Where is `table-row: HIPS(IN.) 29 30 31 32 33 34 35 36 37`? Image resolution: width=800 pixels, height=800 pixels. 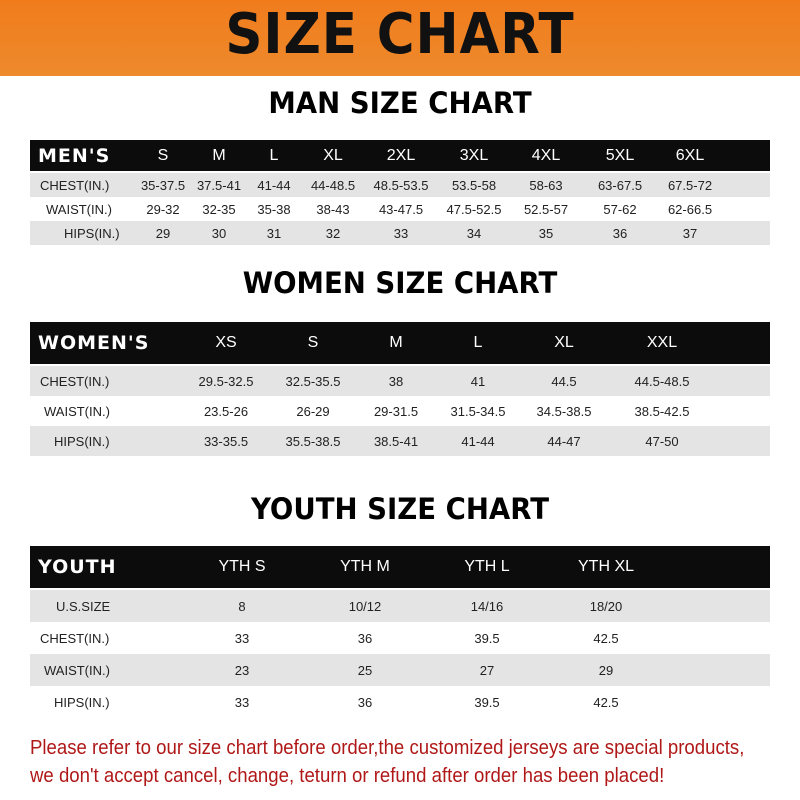
table-row: HIPS(IN.) 29 30 31 32 33 34 35 36 37 is located at coordinates (400, 233).